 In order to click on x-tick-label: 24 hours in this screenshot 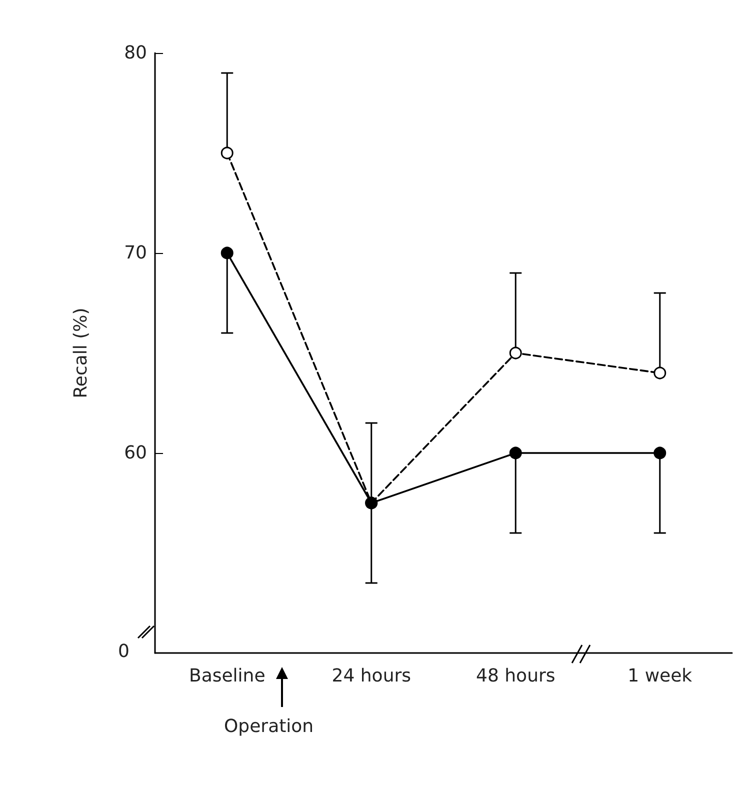, I will do `click(371, 676)`.